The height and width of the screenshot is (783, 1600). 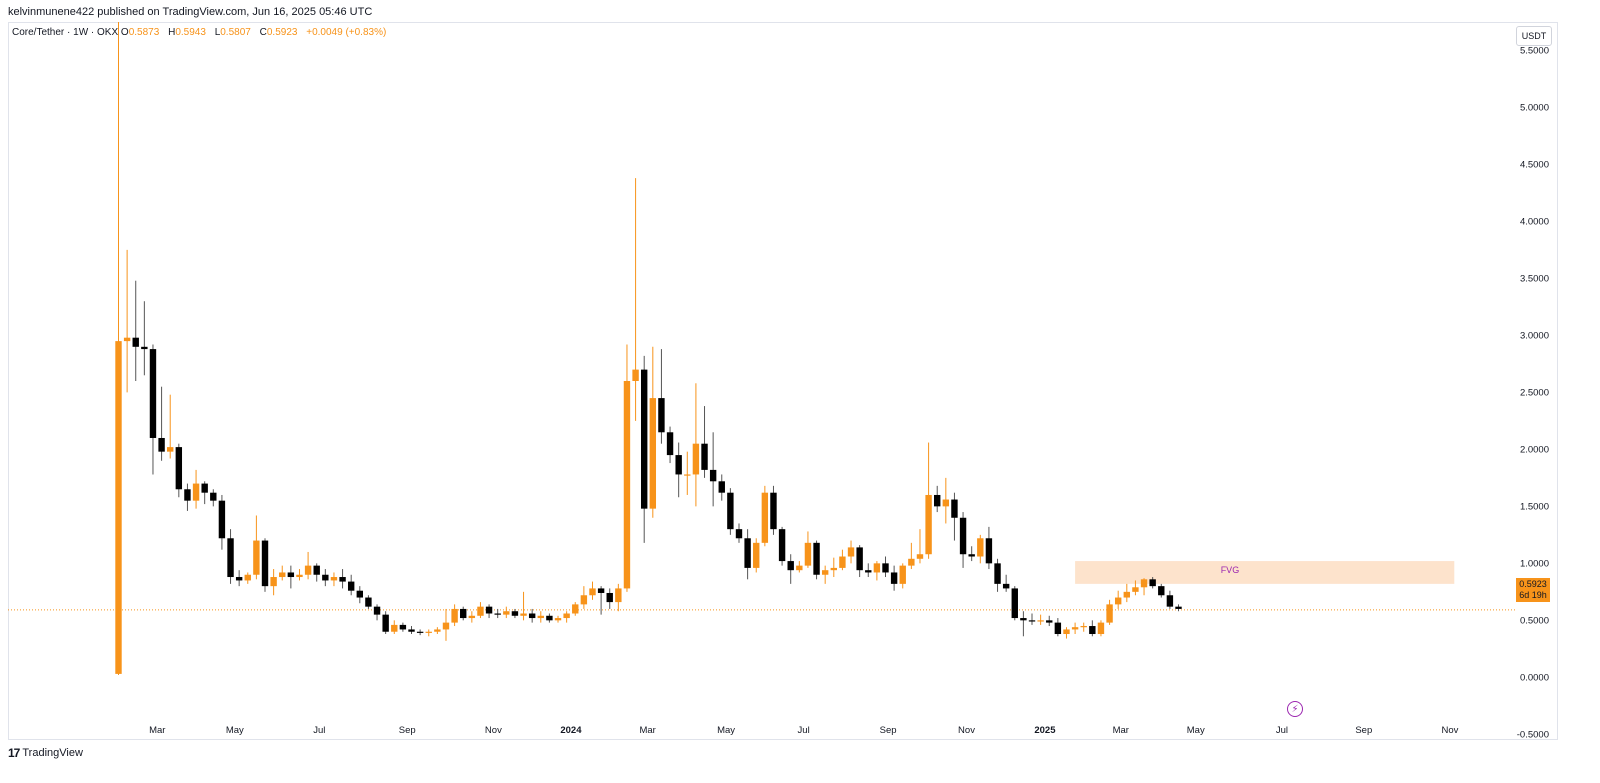 What do you see at coordinates (45, 753) in the screenshot?
I see `tradingview-logo: 17 TradingView` at bounding box center [45, 753].